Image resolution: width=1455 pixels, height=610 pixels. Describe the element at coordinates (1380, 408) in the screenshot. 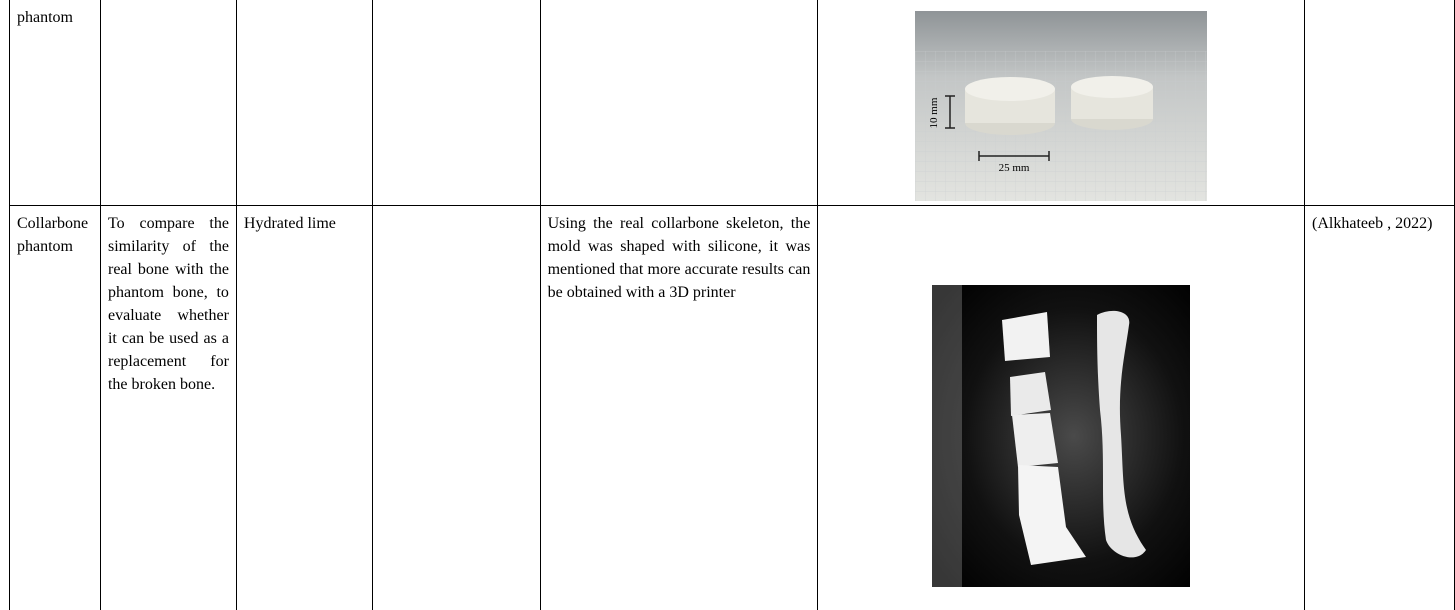

I see `cell: (Alkhateeb , 2022)` at that location.